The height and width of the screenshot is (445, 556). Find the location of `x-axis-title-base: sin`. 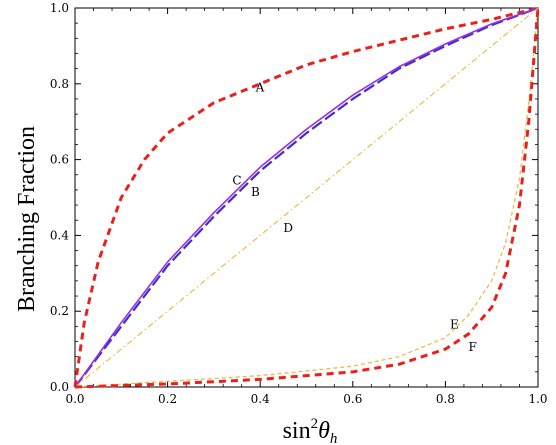

x-axis-title-base: sin is located at coordinates (297, 431).